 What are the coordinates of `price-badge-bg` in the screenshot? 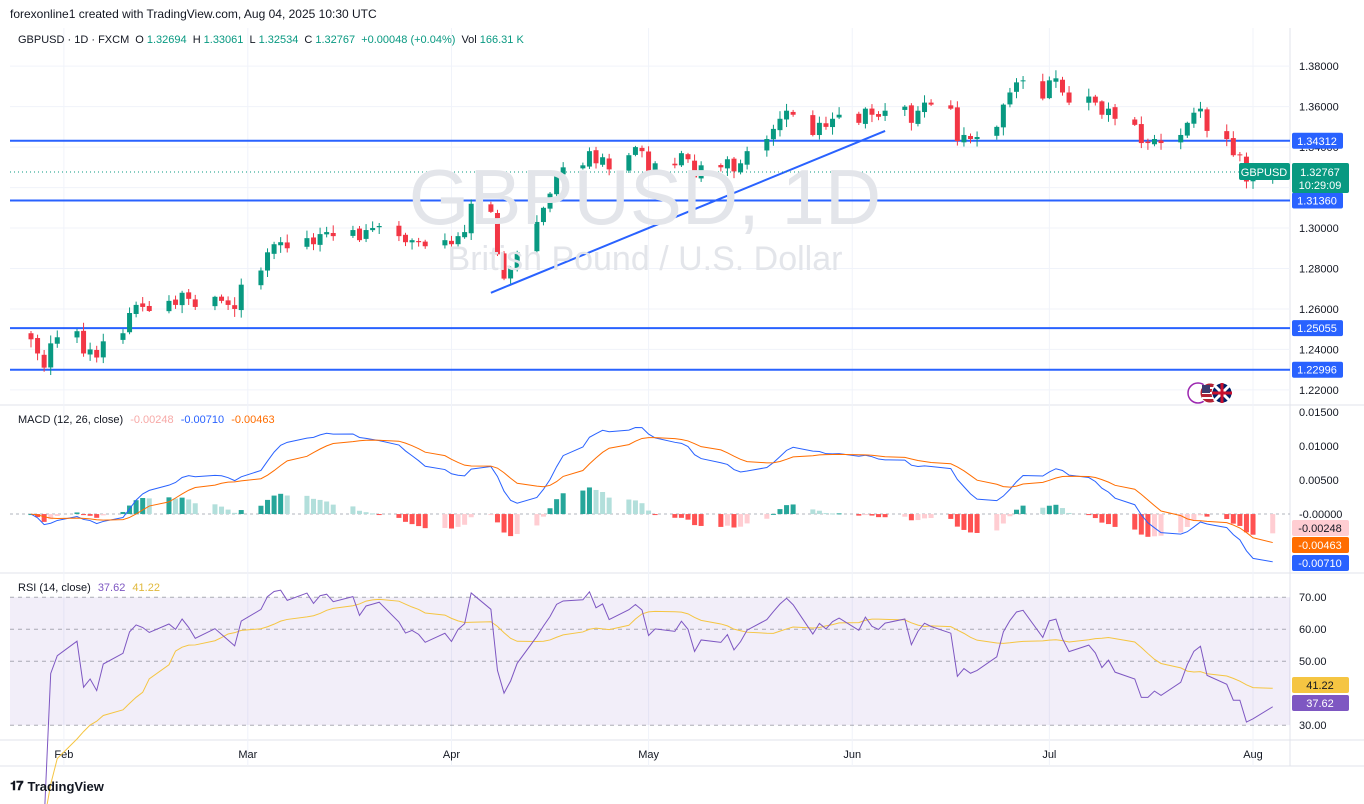 It's located at (1320, 177).